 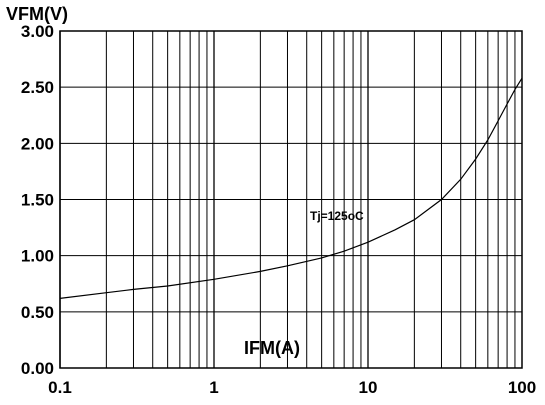 What do you see at coordinates (272, 348) in the screenshot?
I see `x-axis-title: IFM(A)` at bounding box center [272, 348].